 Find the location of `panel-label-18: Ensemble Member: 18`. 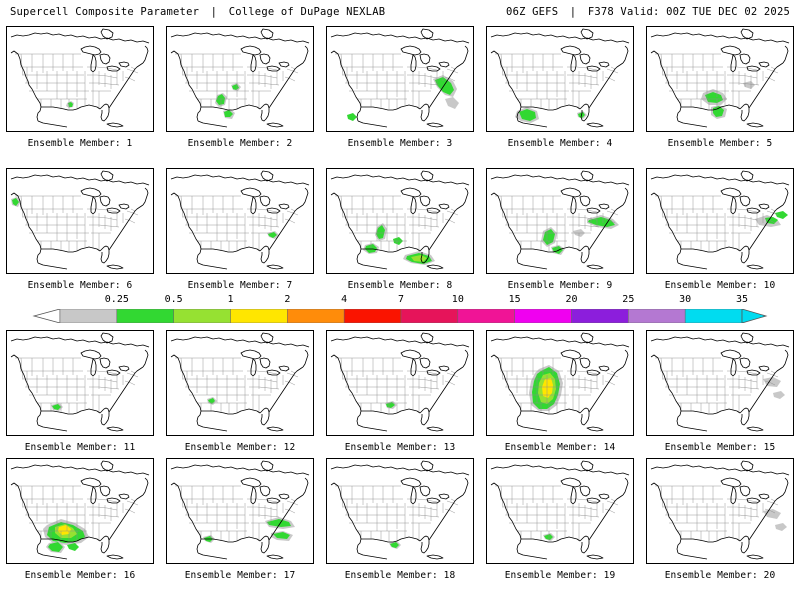

panel-label-18: Ensemble Member: 18 is located at coordinates (400, 575).